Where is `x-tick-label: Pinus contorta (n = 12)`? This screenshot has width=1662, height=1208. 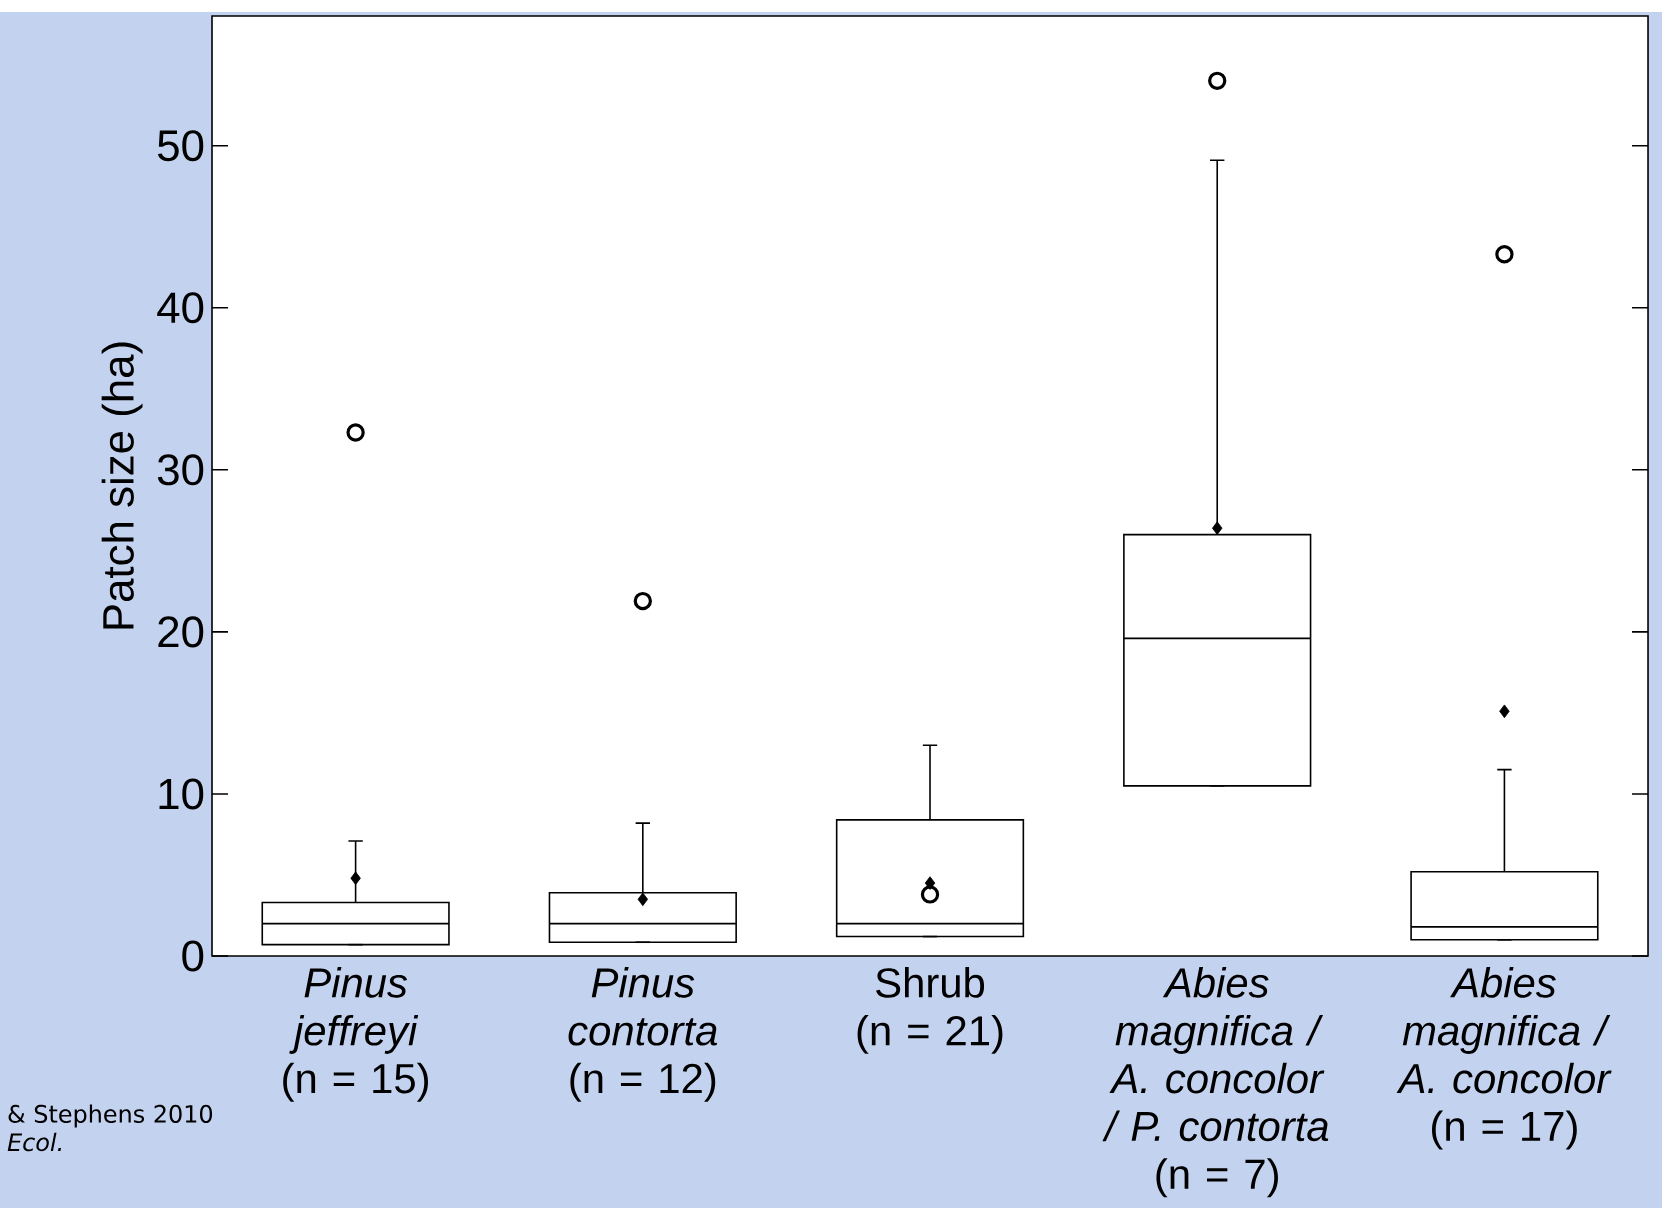 x-tick-label: Pinus contorta (n = 12) is located at coordinates (642, 1034).